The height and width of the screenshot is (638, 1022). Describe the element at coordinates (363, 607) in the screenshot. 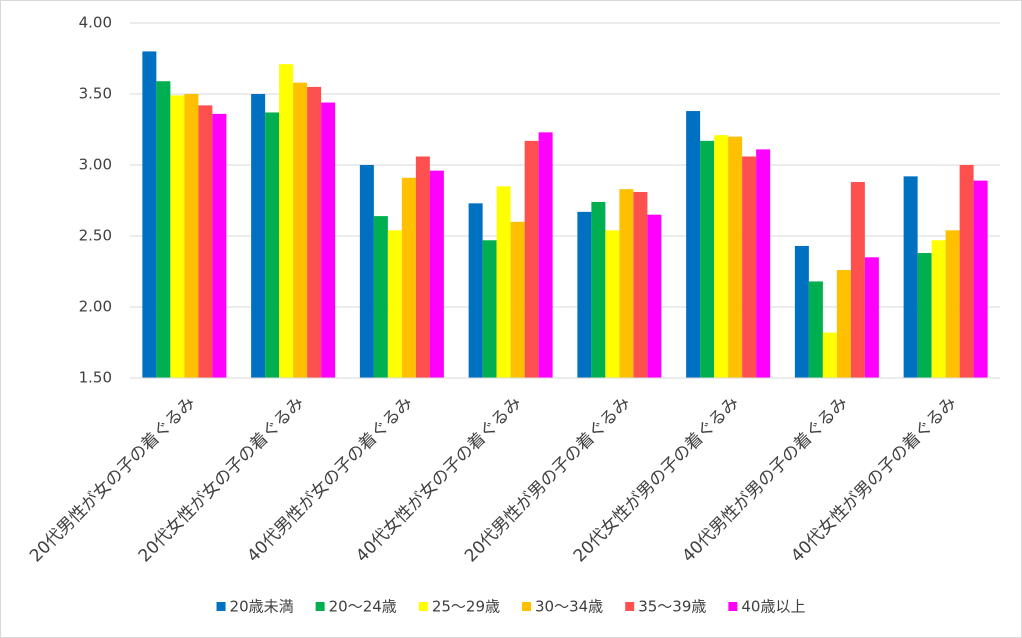

I see `legend-label: 20～24歳` at that location.